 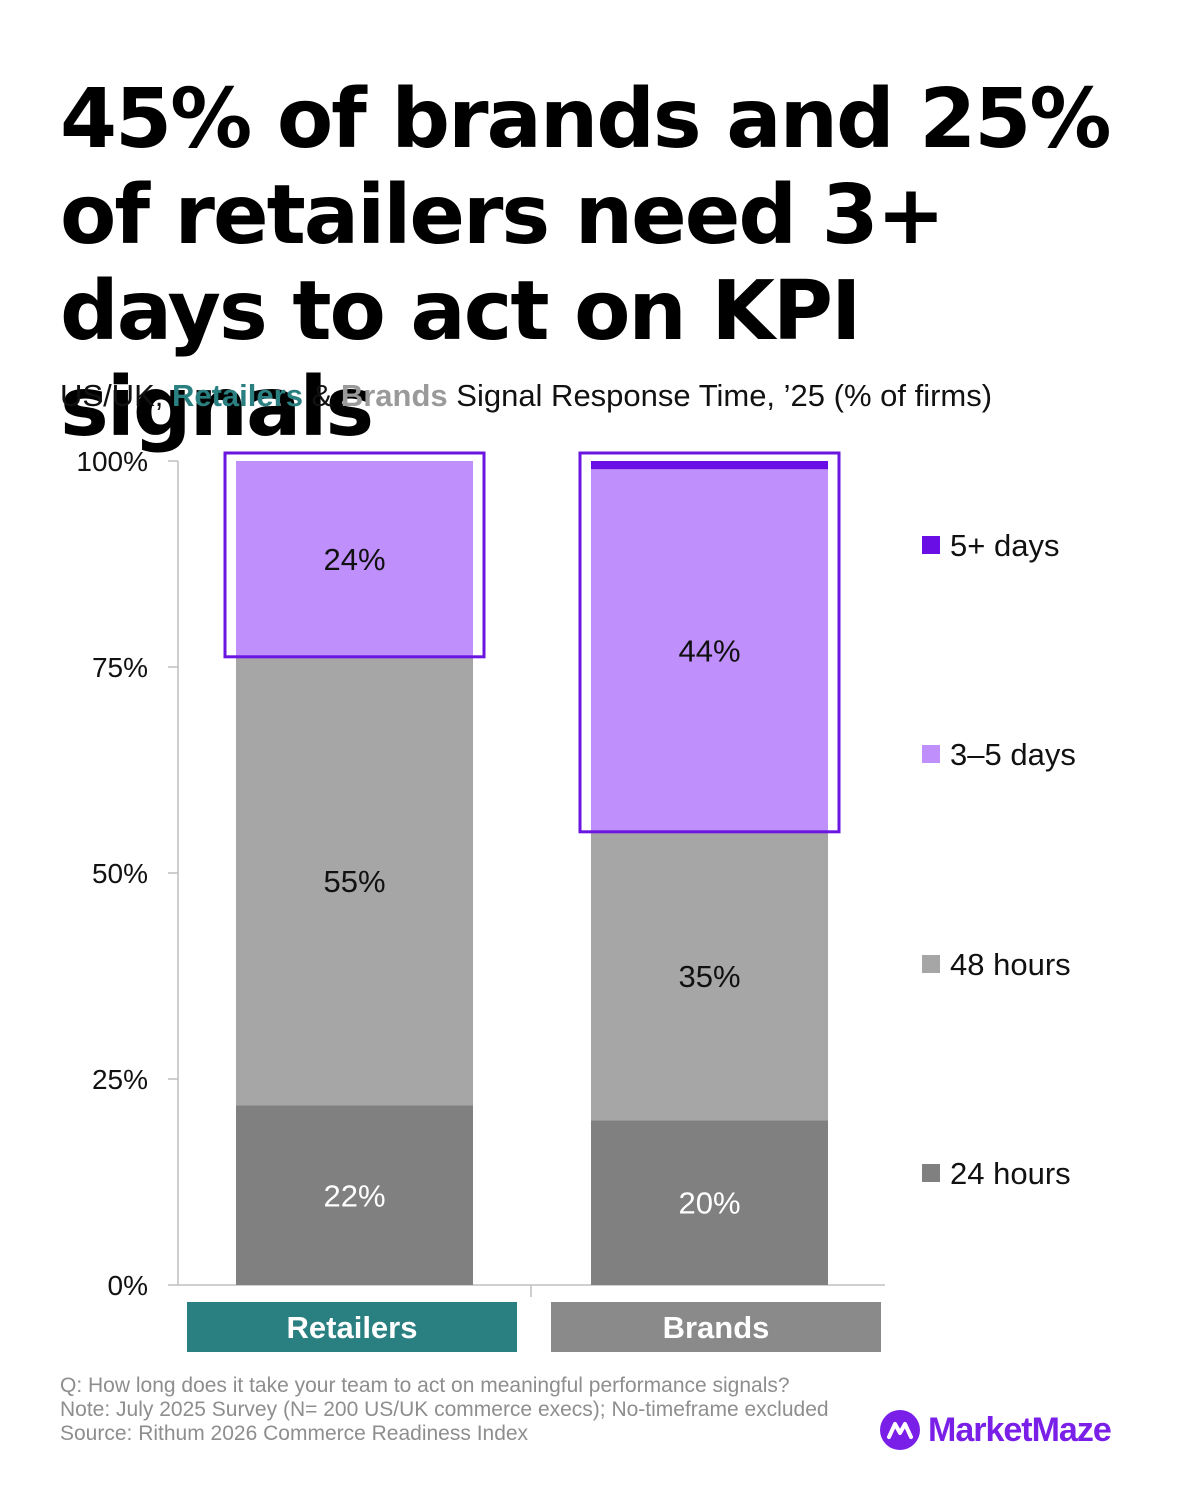 I want to click on bar-brands-3-5-days, so click(x=709, y=650).